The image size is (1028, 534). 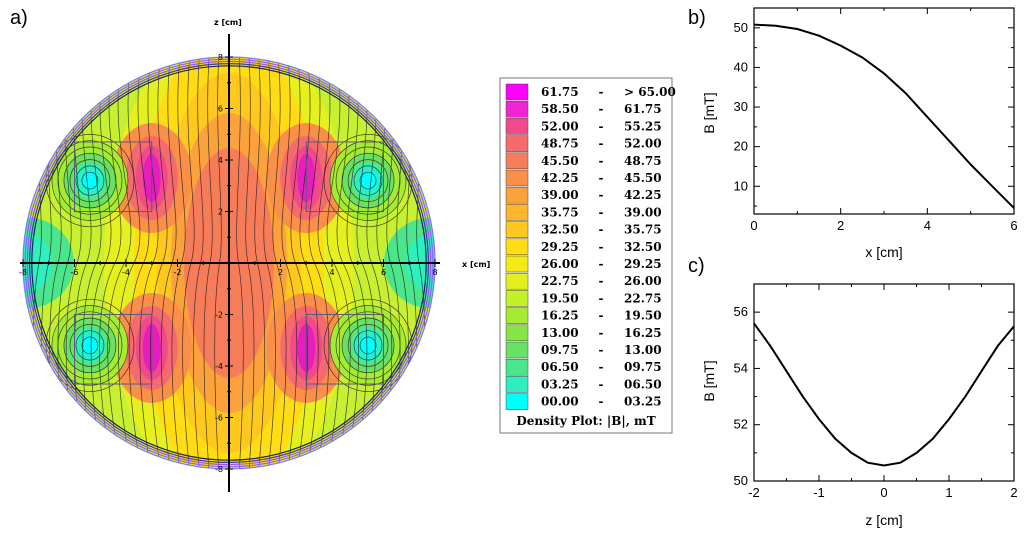 What do you see at coordinates (1013, 225) in the screenshot?
I see `x-tick-label: 6` at bounding box center [1013, 225].